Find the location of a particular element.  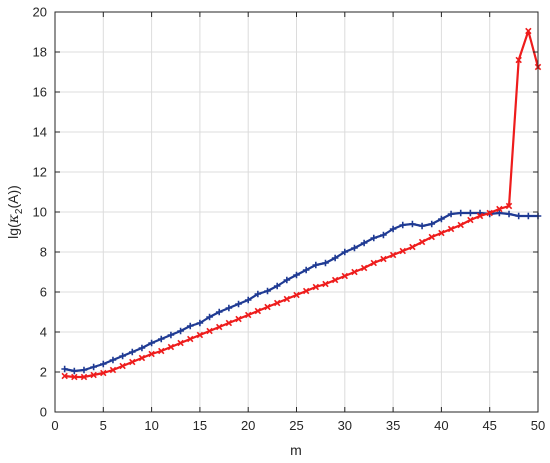

y-tick-label: 12 is located at coordinates (40, 172).